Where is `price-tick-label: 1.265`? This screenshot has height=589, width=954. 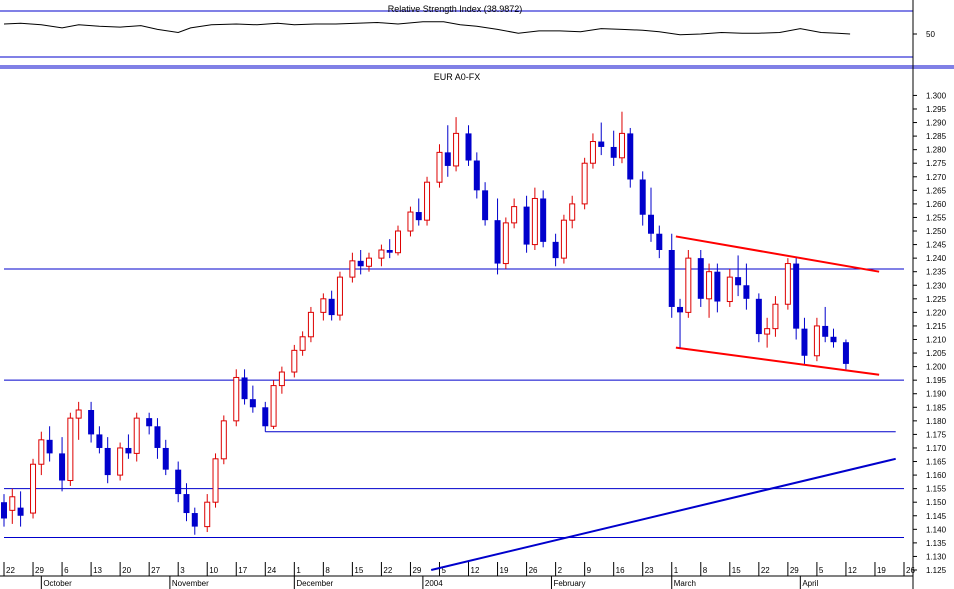 price-tick-label: 1.265 is located at coordinates (936, 190).